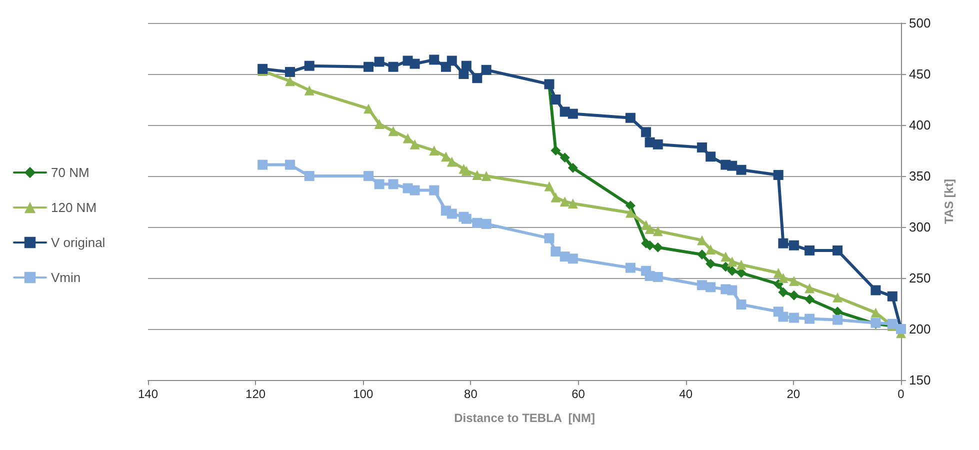  What do you see at coordinates (148, 394) in the screenshot?
I see `x-tick-label: 140` at bounding box center [148, 394].